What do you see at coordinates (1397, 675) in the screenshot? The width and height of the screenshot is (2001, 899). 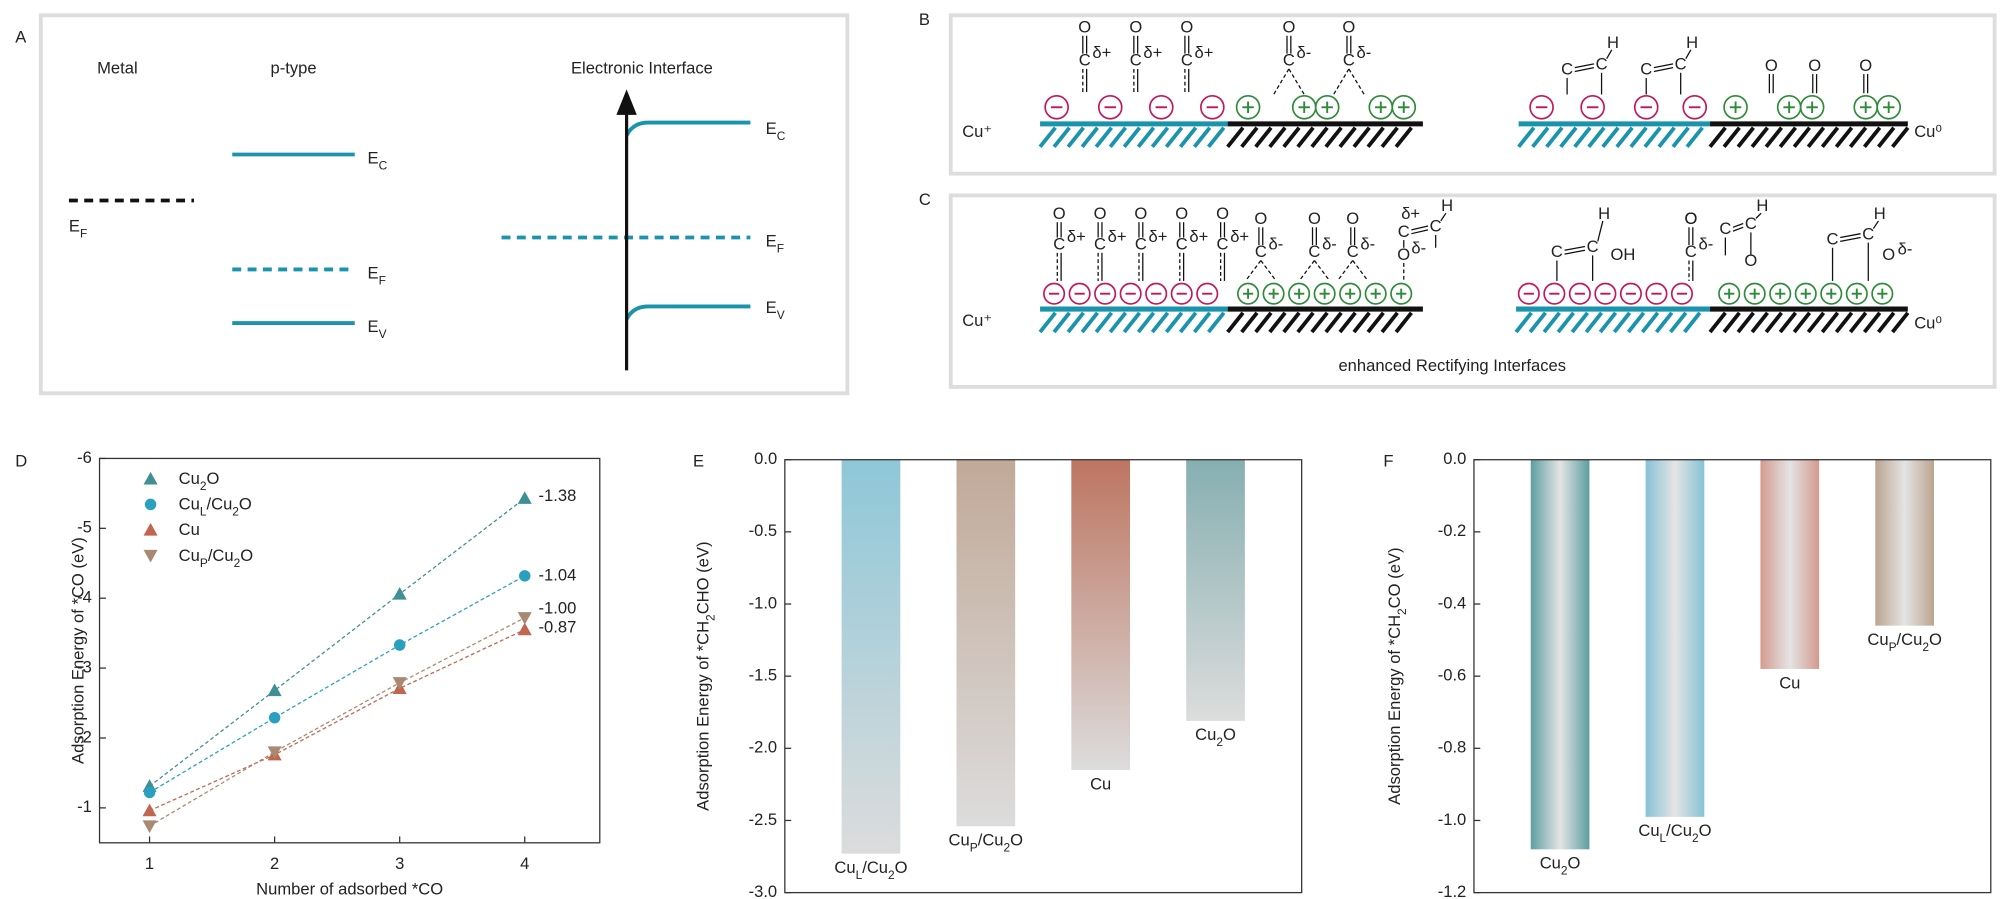 I see `y-axis-title: Adsorption Energy of *CH2CO (eV)` at bounding box center [1397, 675].